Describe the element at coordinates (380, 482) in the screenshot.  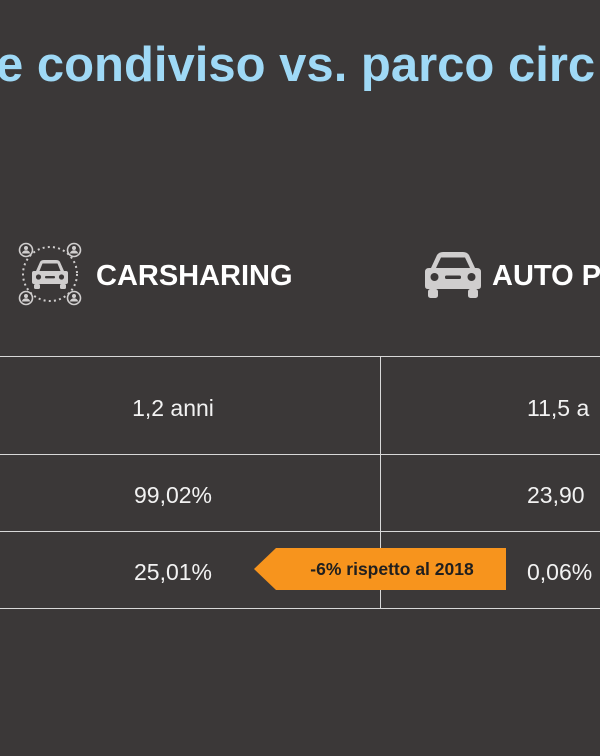
I see `table-column-divider` at that location.